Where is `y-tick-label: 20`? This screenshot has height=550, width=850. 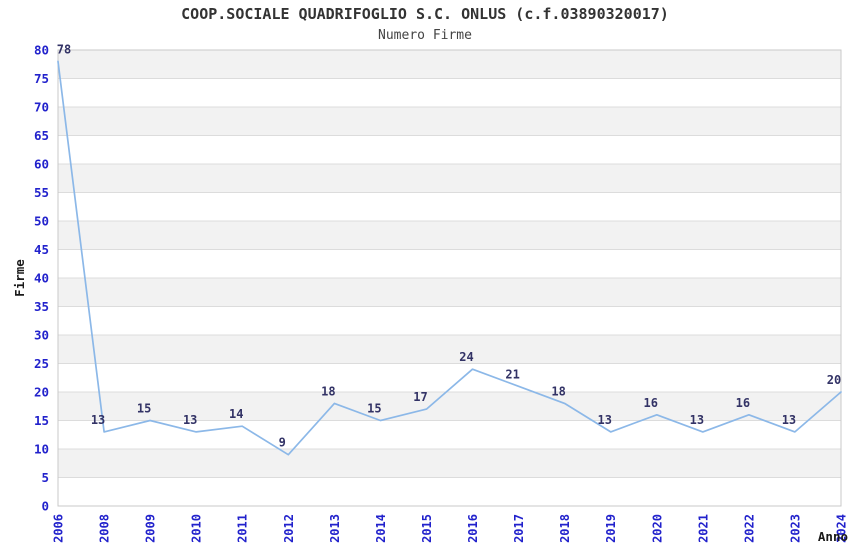 y-tick-label: 20 is located at coordinates (41, 392).